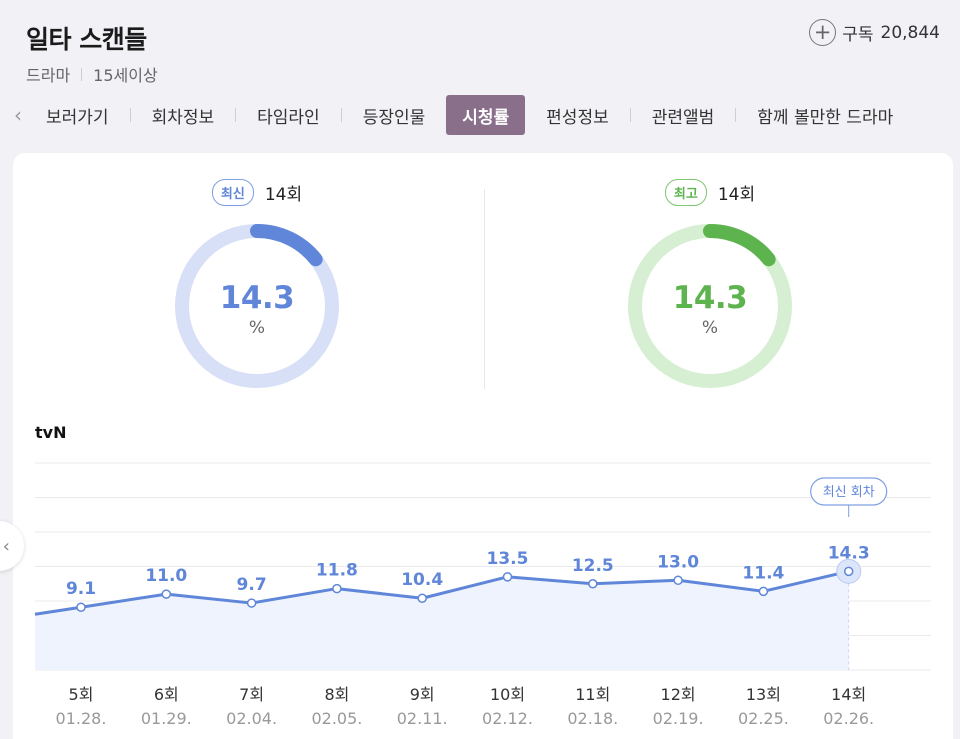  What do you see at coordinates (593, 566) in the screenshot?
I see `data-label: 12.5` at bounding box center [593, 566].